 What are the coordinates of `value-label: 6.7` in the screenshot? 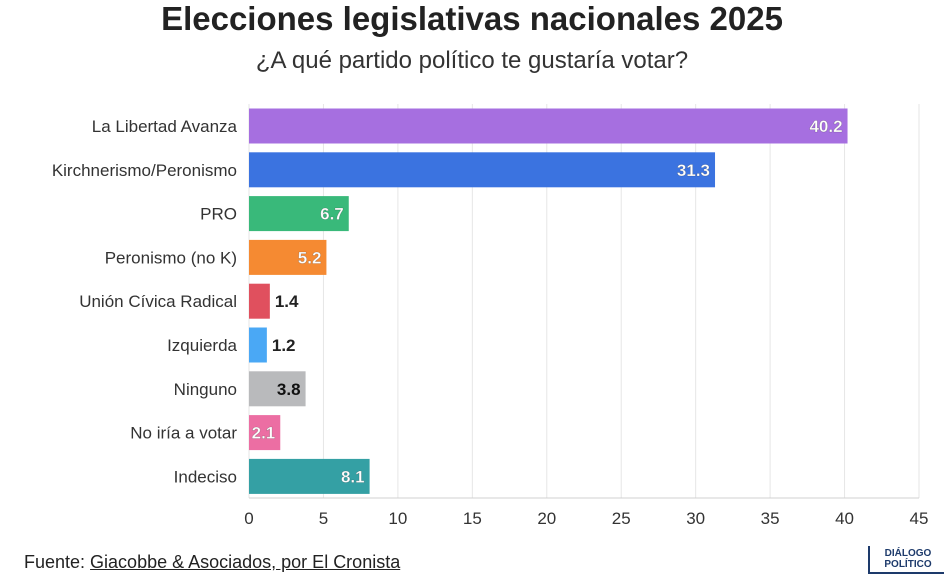 It's located at (332, 214).